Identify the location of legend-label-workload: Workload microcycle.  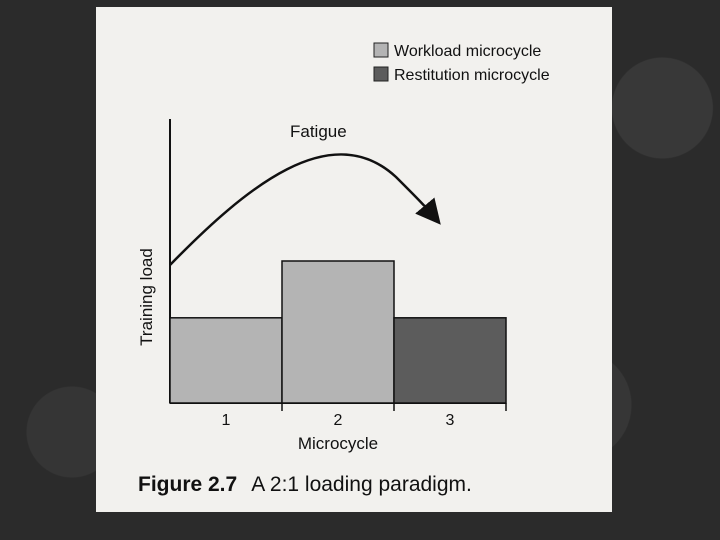
(467, 51).